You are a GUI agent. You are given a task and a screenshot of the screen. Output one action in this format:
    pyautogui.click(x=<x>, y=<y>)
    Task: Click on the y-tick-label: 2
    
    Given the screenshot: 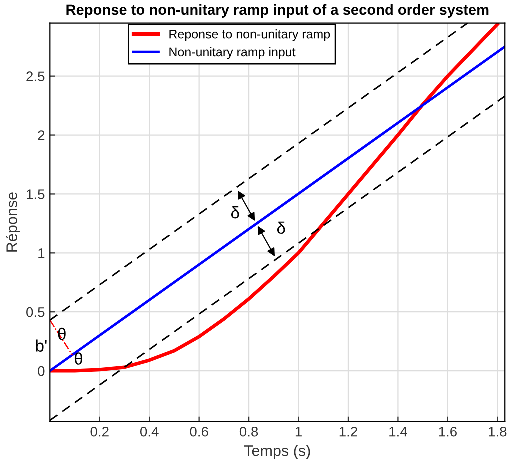 What is the action you would take?
    pyautogui.click(x=41, y=135)
    